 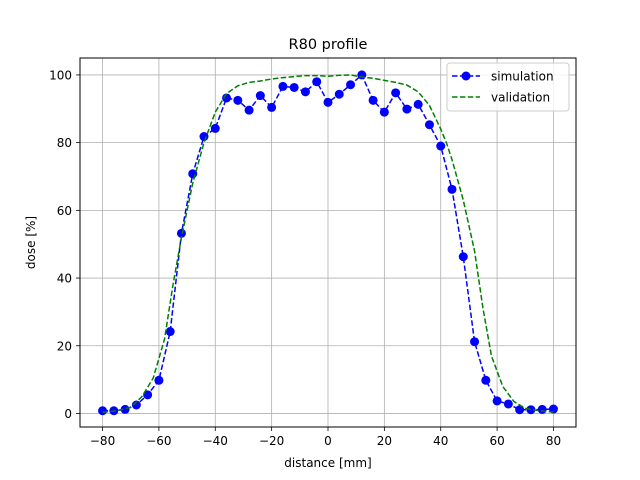 What do you see at coordinates (328, 45) in the screenshot?
I see `chart-title: R80 profile` at bounding box center [328, 45].